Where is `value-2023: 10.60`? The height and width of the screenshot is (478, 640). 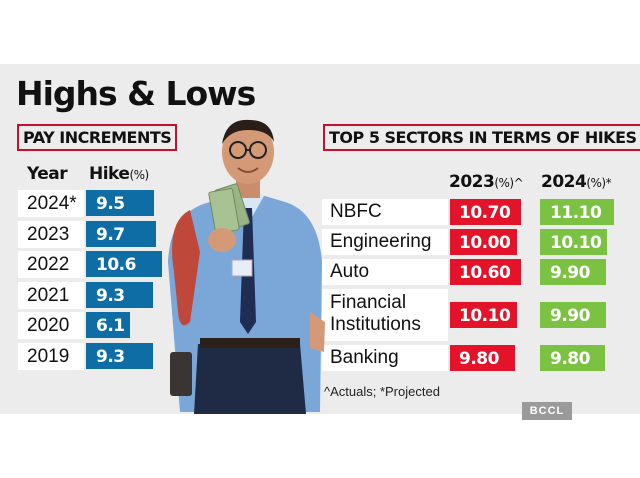 value-2023: 10.60 is located at coordinates (485, 273).